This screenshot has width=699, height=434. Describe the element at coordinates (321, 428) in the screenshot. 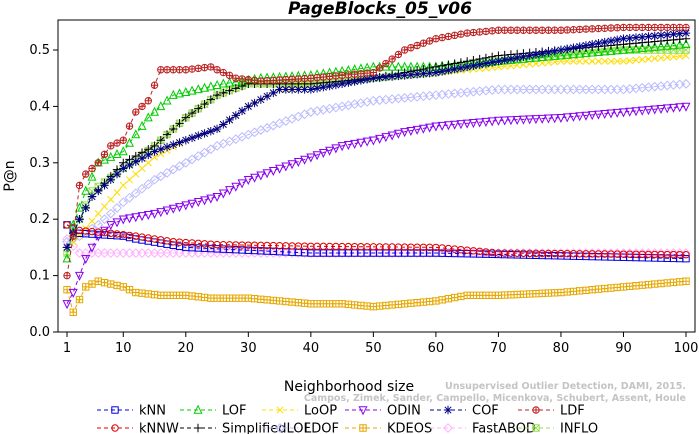

I see `legend-label: LDOF` at that location.